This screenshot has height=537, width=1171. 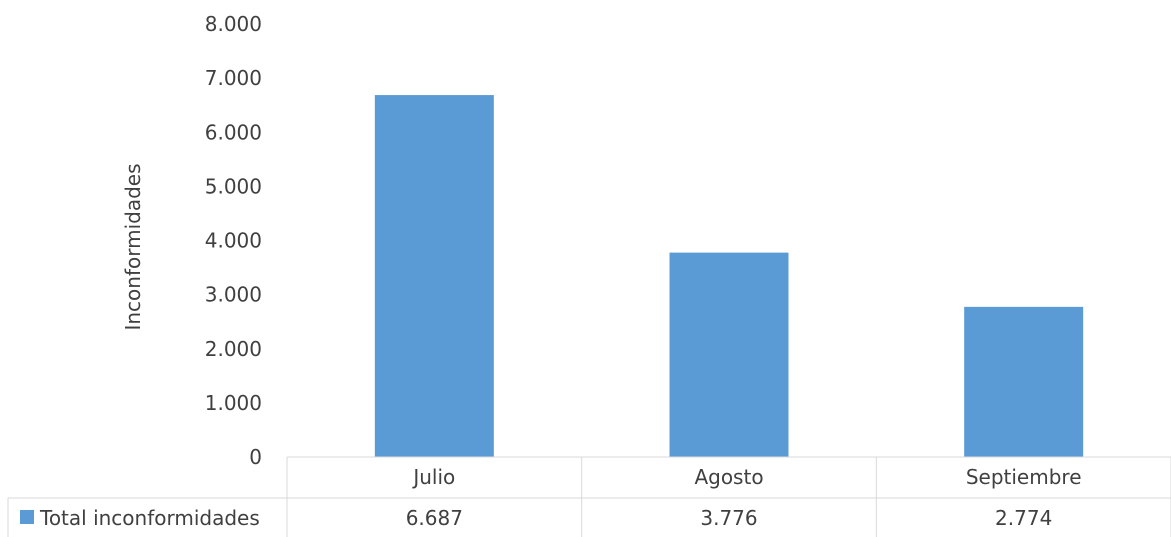 What do you see at coordinates (133, 246) in the screenshot?
I see `y-axis-label: Inconformidades` at bounding box center [133, 246].